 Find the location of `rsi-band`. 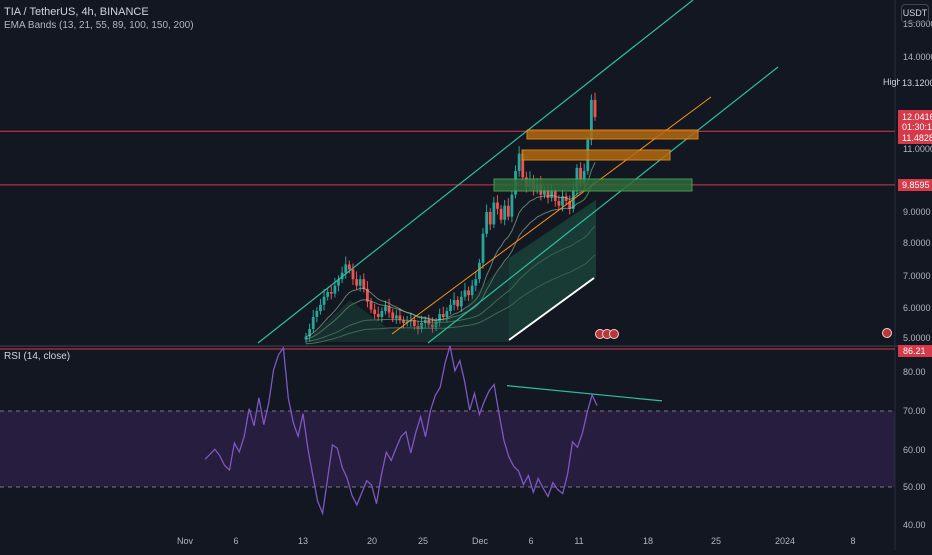

rsi-band is located at coordinates (447, 449).